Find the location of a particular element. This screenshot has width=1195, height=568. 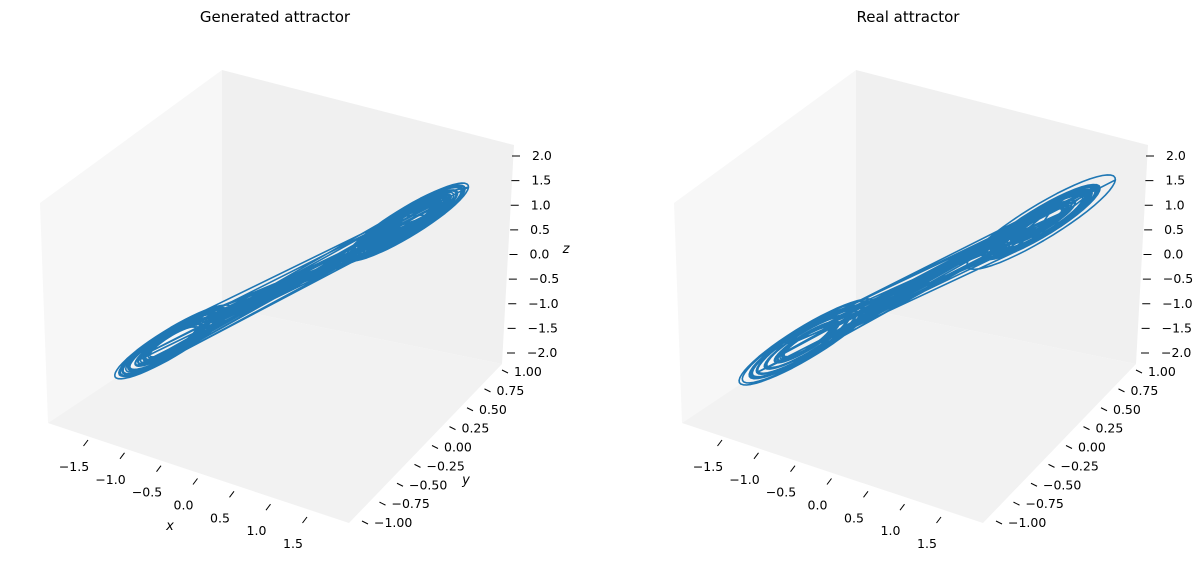

x-axis-label: x is located at coordinates (169, 526).